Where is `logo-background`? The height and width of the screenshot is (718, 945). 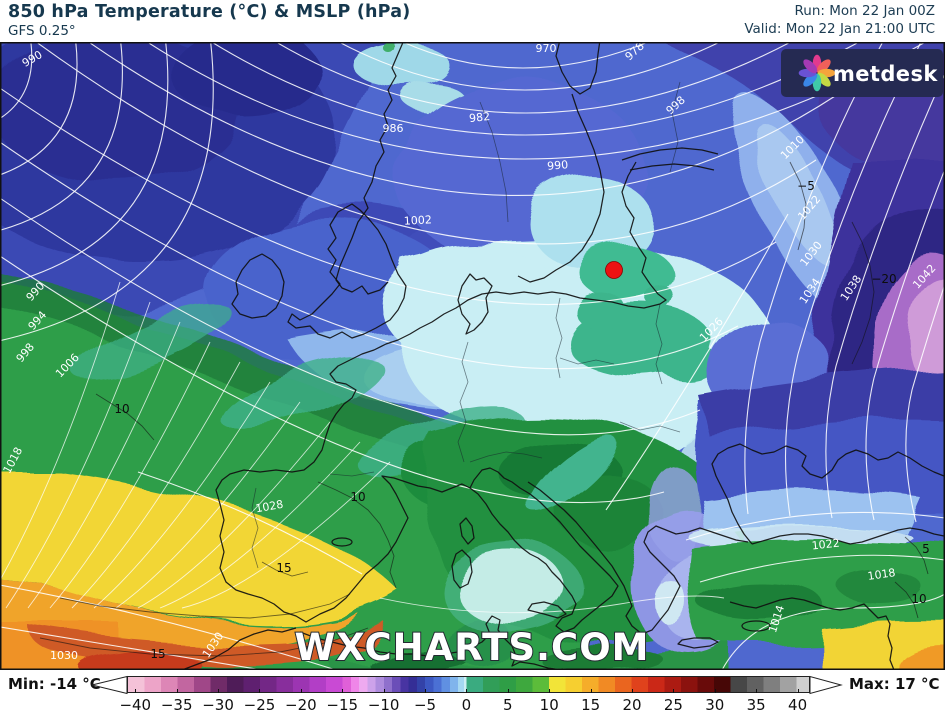
logo-background is located at coordinates (862, 73).